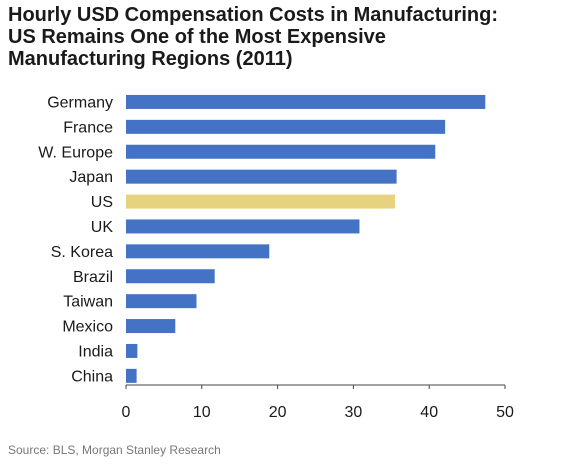 Image resolution: width=580 pixels, height=465 pixels. Describe the element at coordinates (243, 226) in the screenshot. I see `bar-uk` at that location.